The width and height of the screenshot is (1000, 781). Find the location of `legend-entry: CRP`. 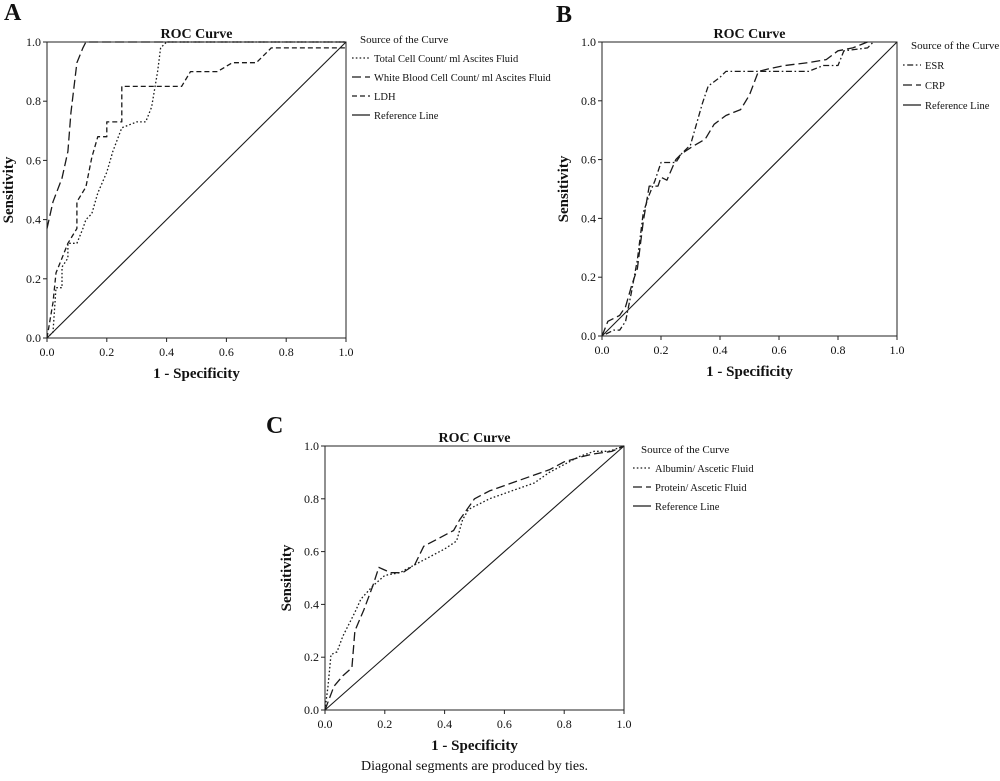

legend-entry: CRP is located at coordinates (935, 86).